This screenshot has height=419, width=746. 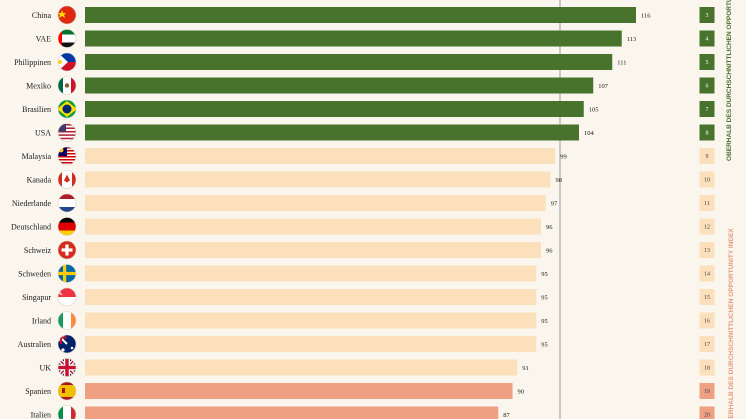 I want to click on chart-row: Italien 87 20, so click(x=373, y=412).